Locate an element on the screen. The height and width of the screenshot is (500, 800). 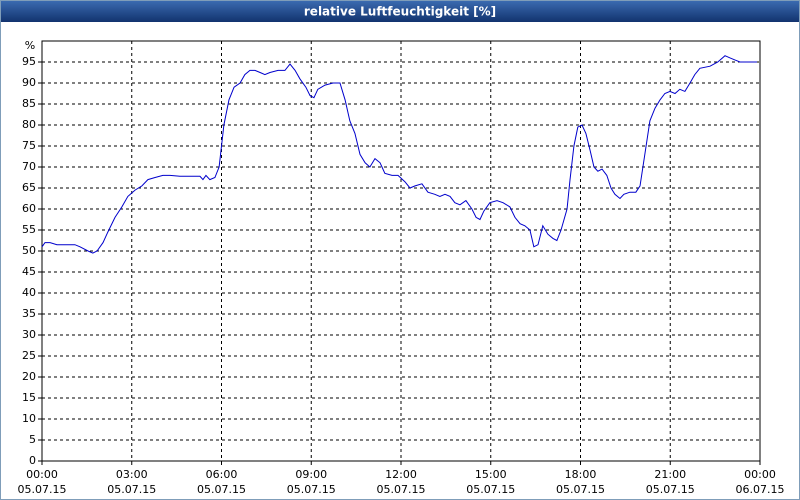
y-tick-label: 80 is located at coordinates (29, 124).